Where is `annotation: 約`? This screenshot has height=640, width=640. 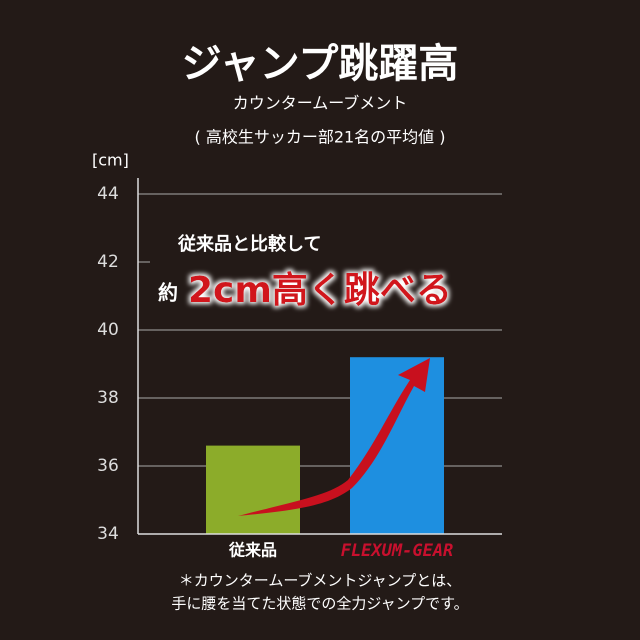
annotation: 約 is located at coordinates (168, 293).